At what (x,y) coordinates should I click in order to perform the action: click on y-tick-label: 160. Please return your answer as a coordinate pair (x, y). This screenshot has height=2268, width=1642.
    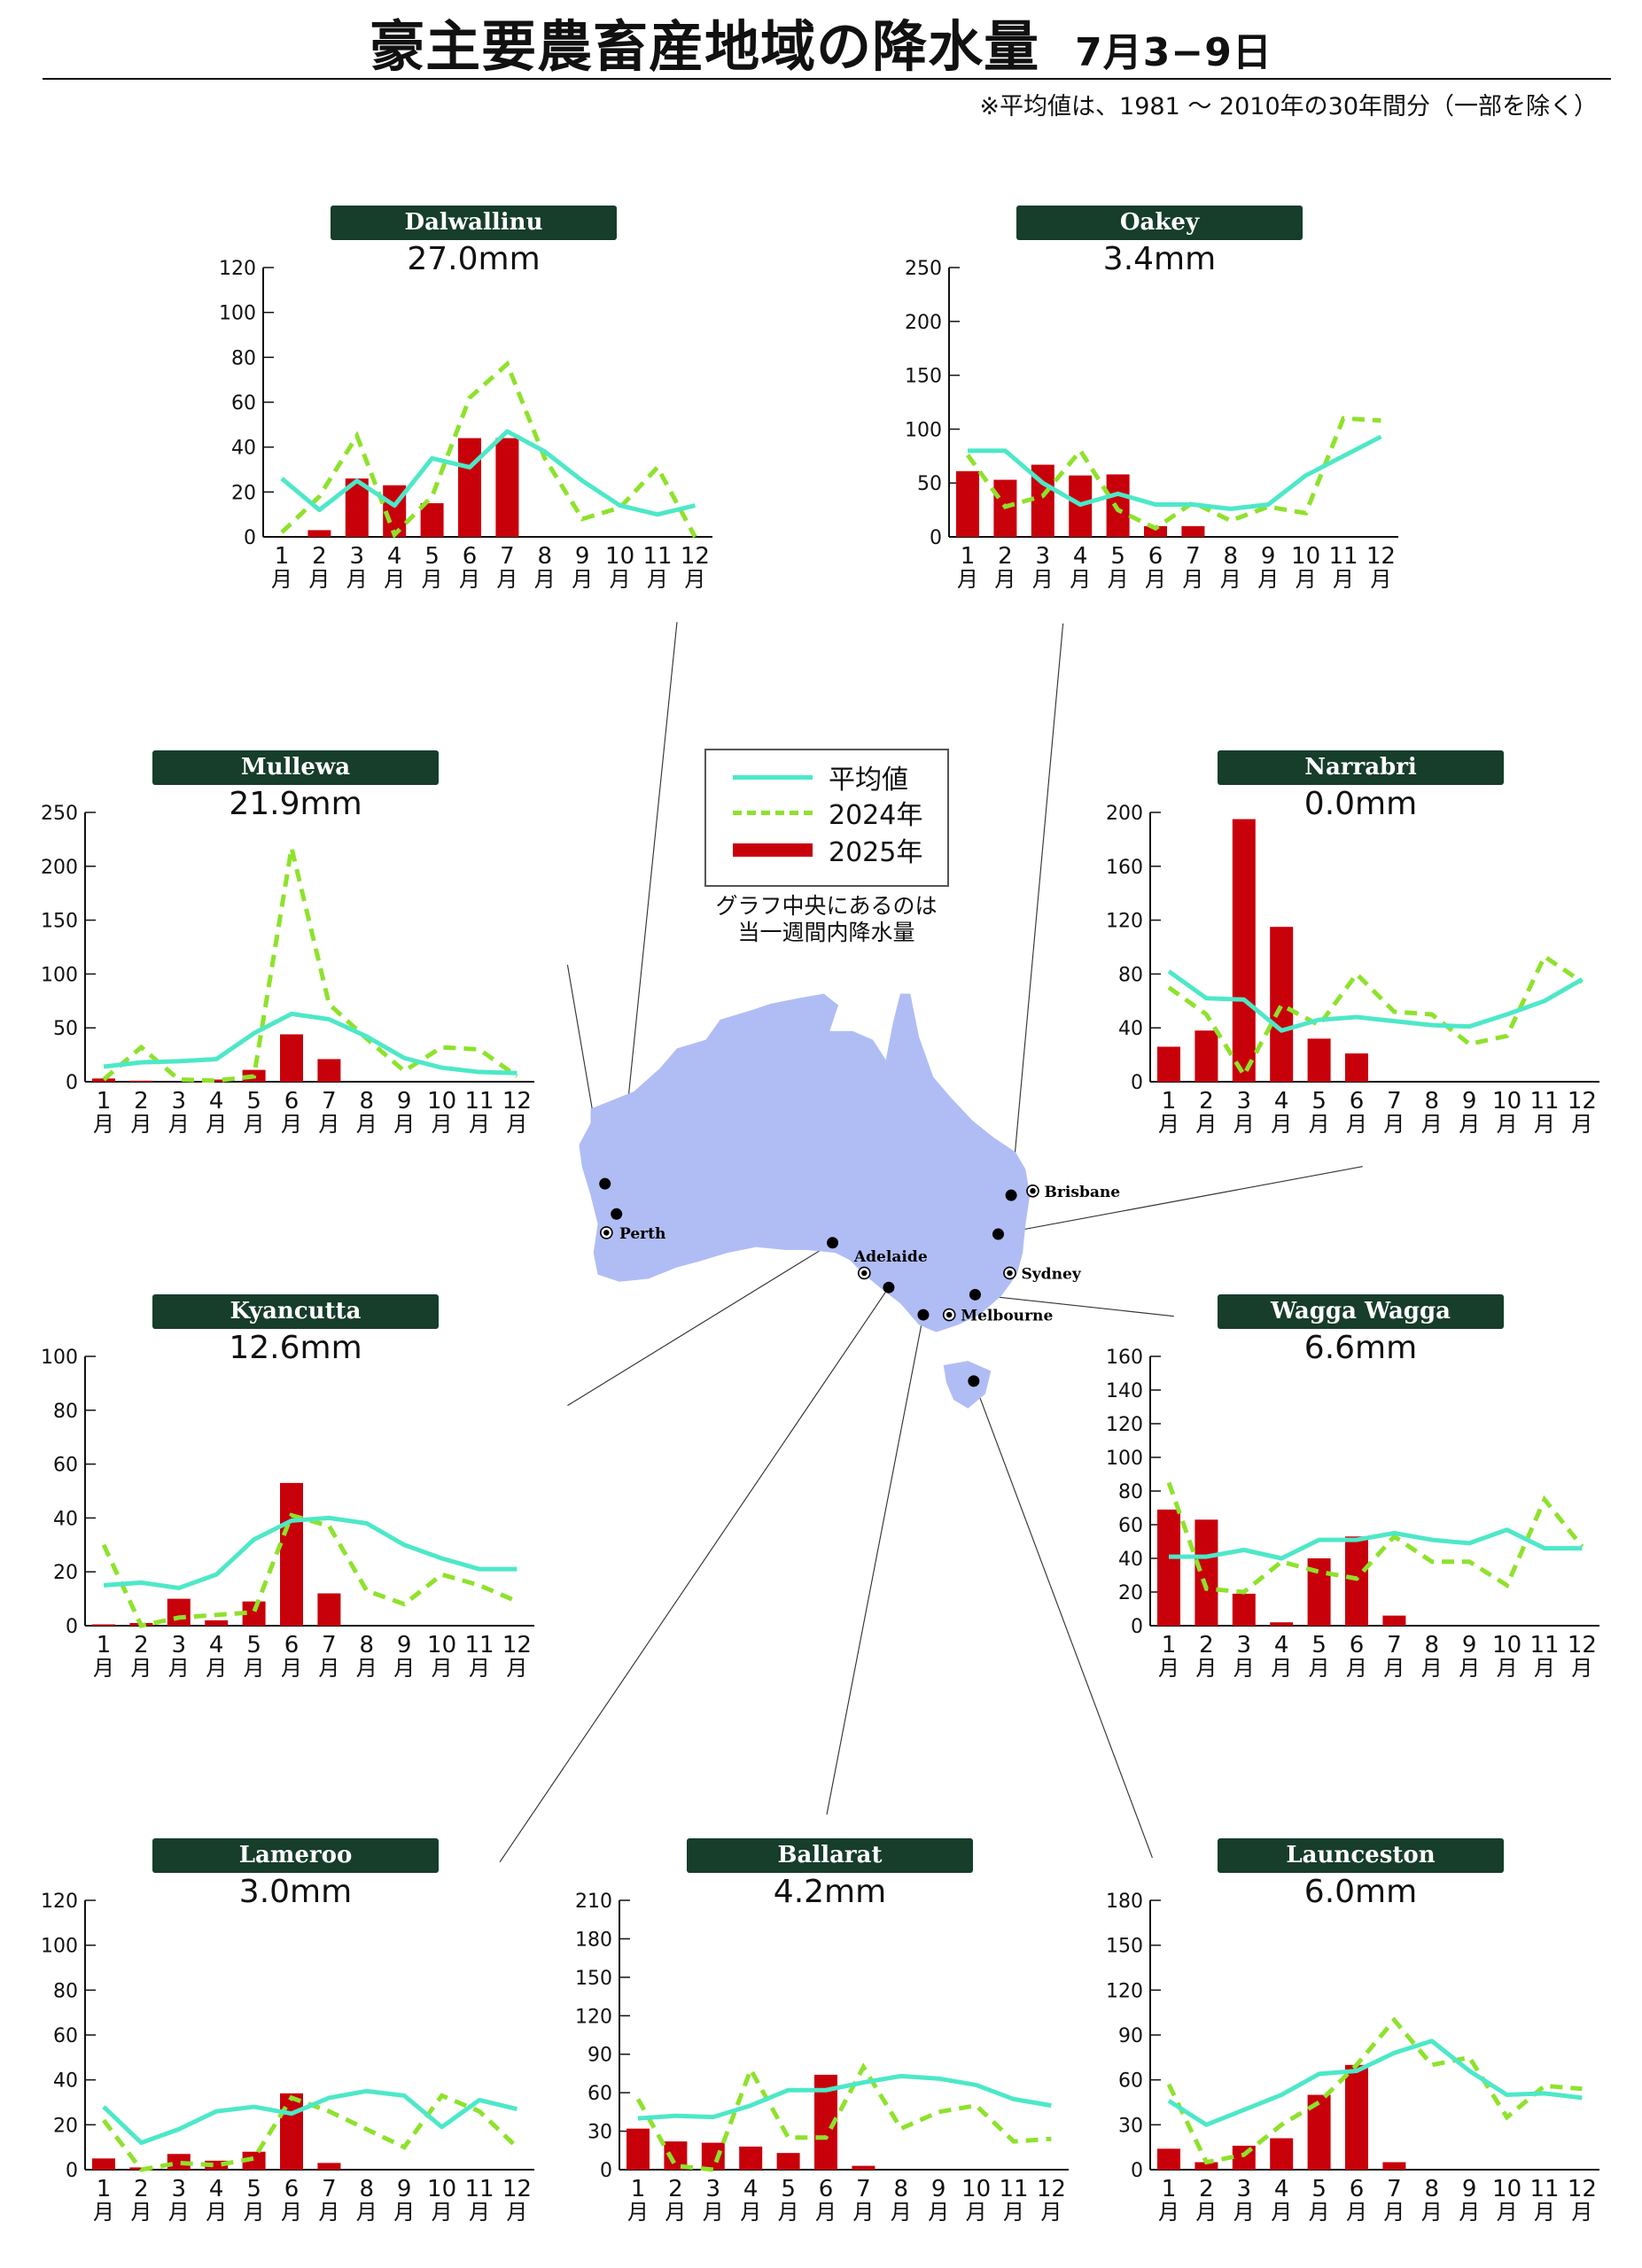
    Looking at the image, I should click on (1124, 868).